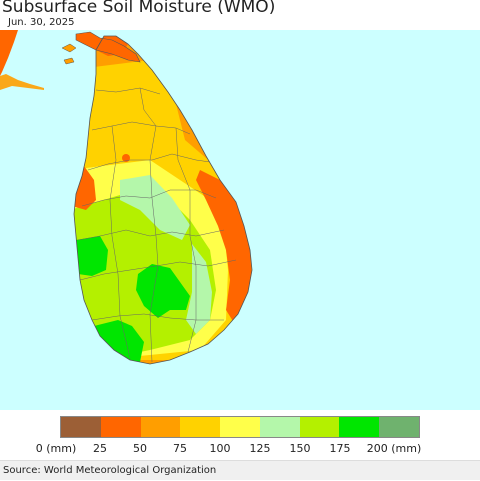 The height and width of the screenshot is (481, 480). What do you see at coordinates (240, 449) in the screenshot?
I see `legend-labels: 0 (mm) 25 50 75 100 125 150 175 200 (mm)` at bounding box center [240, 449].